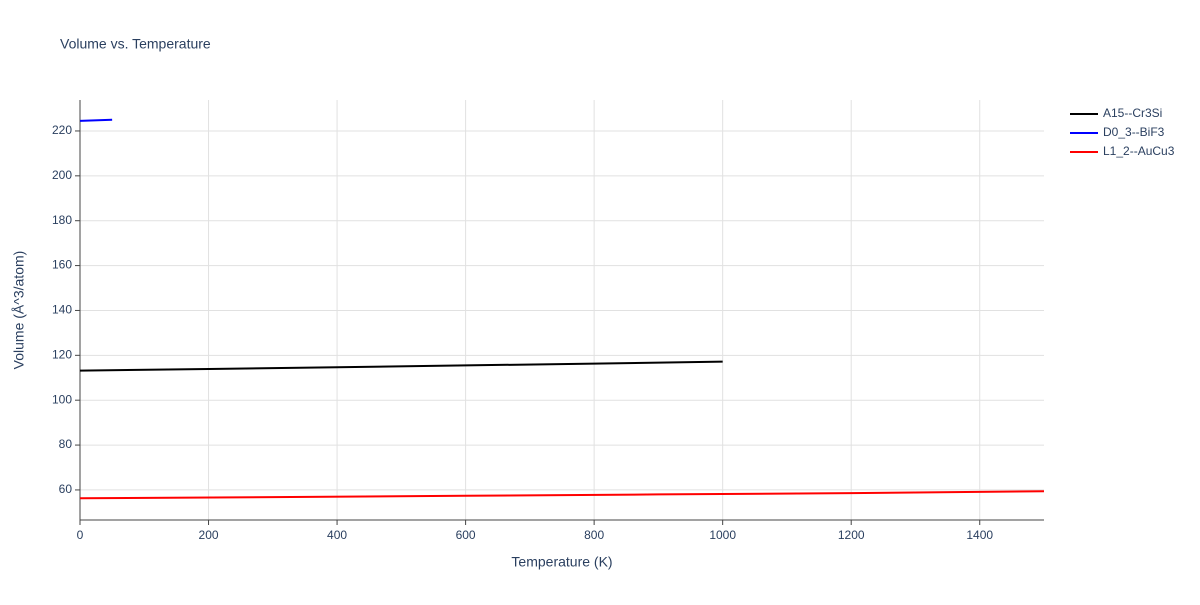 This screenshot has width=1200, height=605. What do you see at coordinates (337, 535) in the screenshot?
I see `x-tick-label: 400` at bounding box center [337, 535].